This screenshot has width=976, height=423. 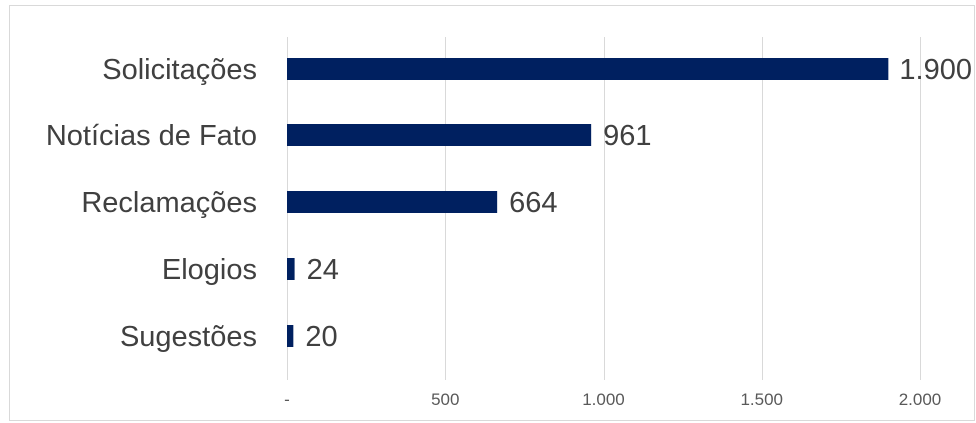 I want to click on value-label-4: 20, so click(x=321, y=337).